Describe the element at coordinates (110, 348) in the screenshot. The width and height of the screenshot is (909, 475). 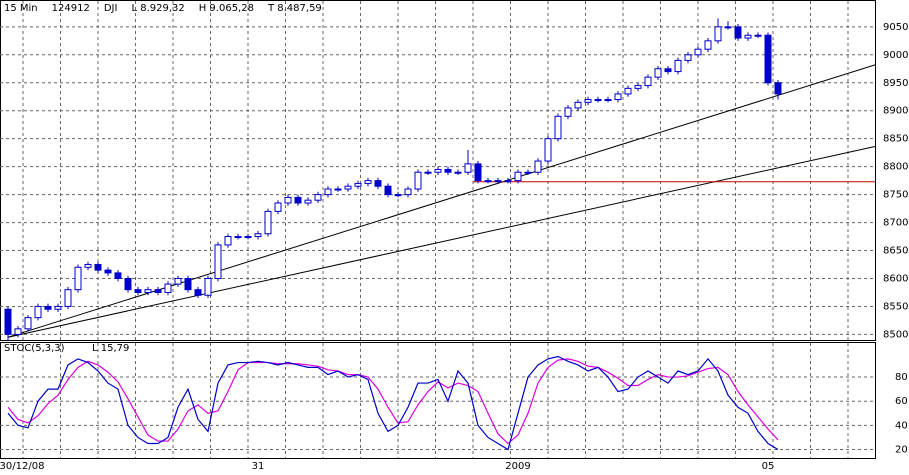
I see `stoch-annotation: L 15,79` at that location.